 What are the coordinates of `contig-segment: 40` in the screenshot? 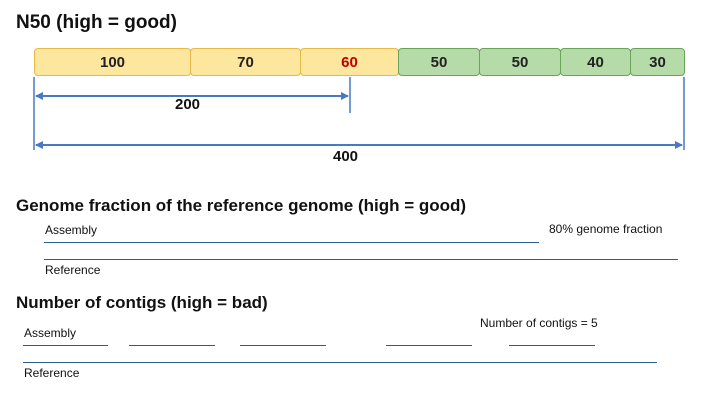 It's located at (595, 62).